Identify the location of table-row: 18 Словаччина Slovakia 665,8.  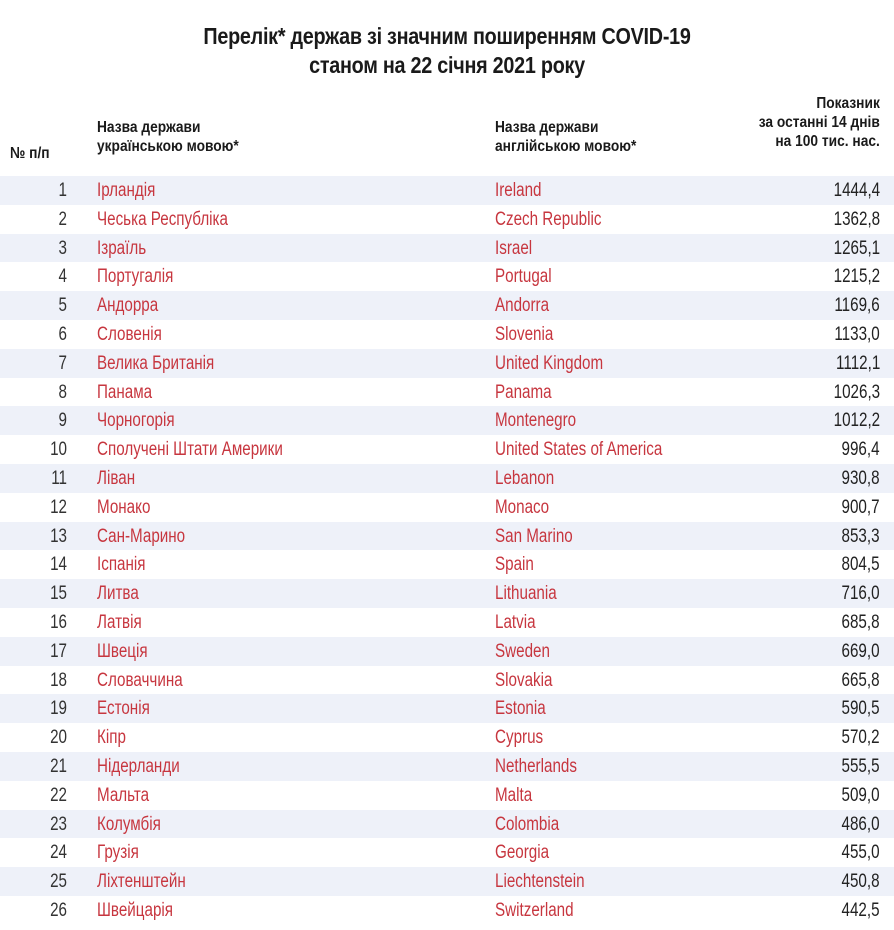
(447, 680).